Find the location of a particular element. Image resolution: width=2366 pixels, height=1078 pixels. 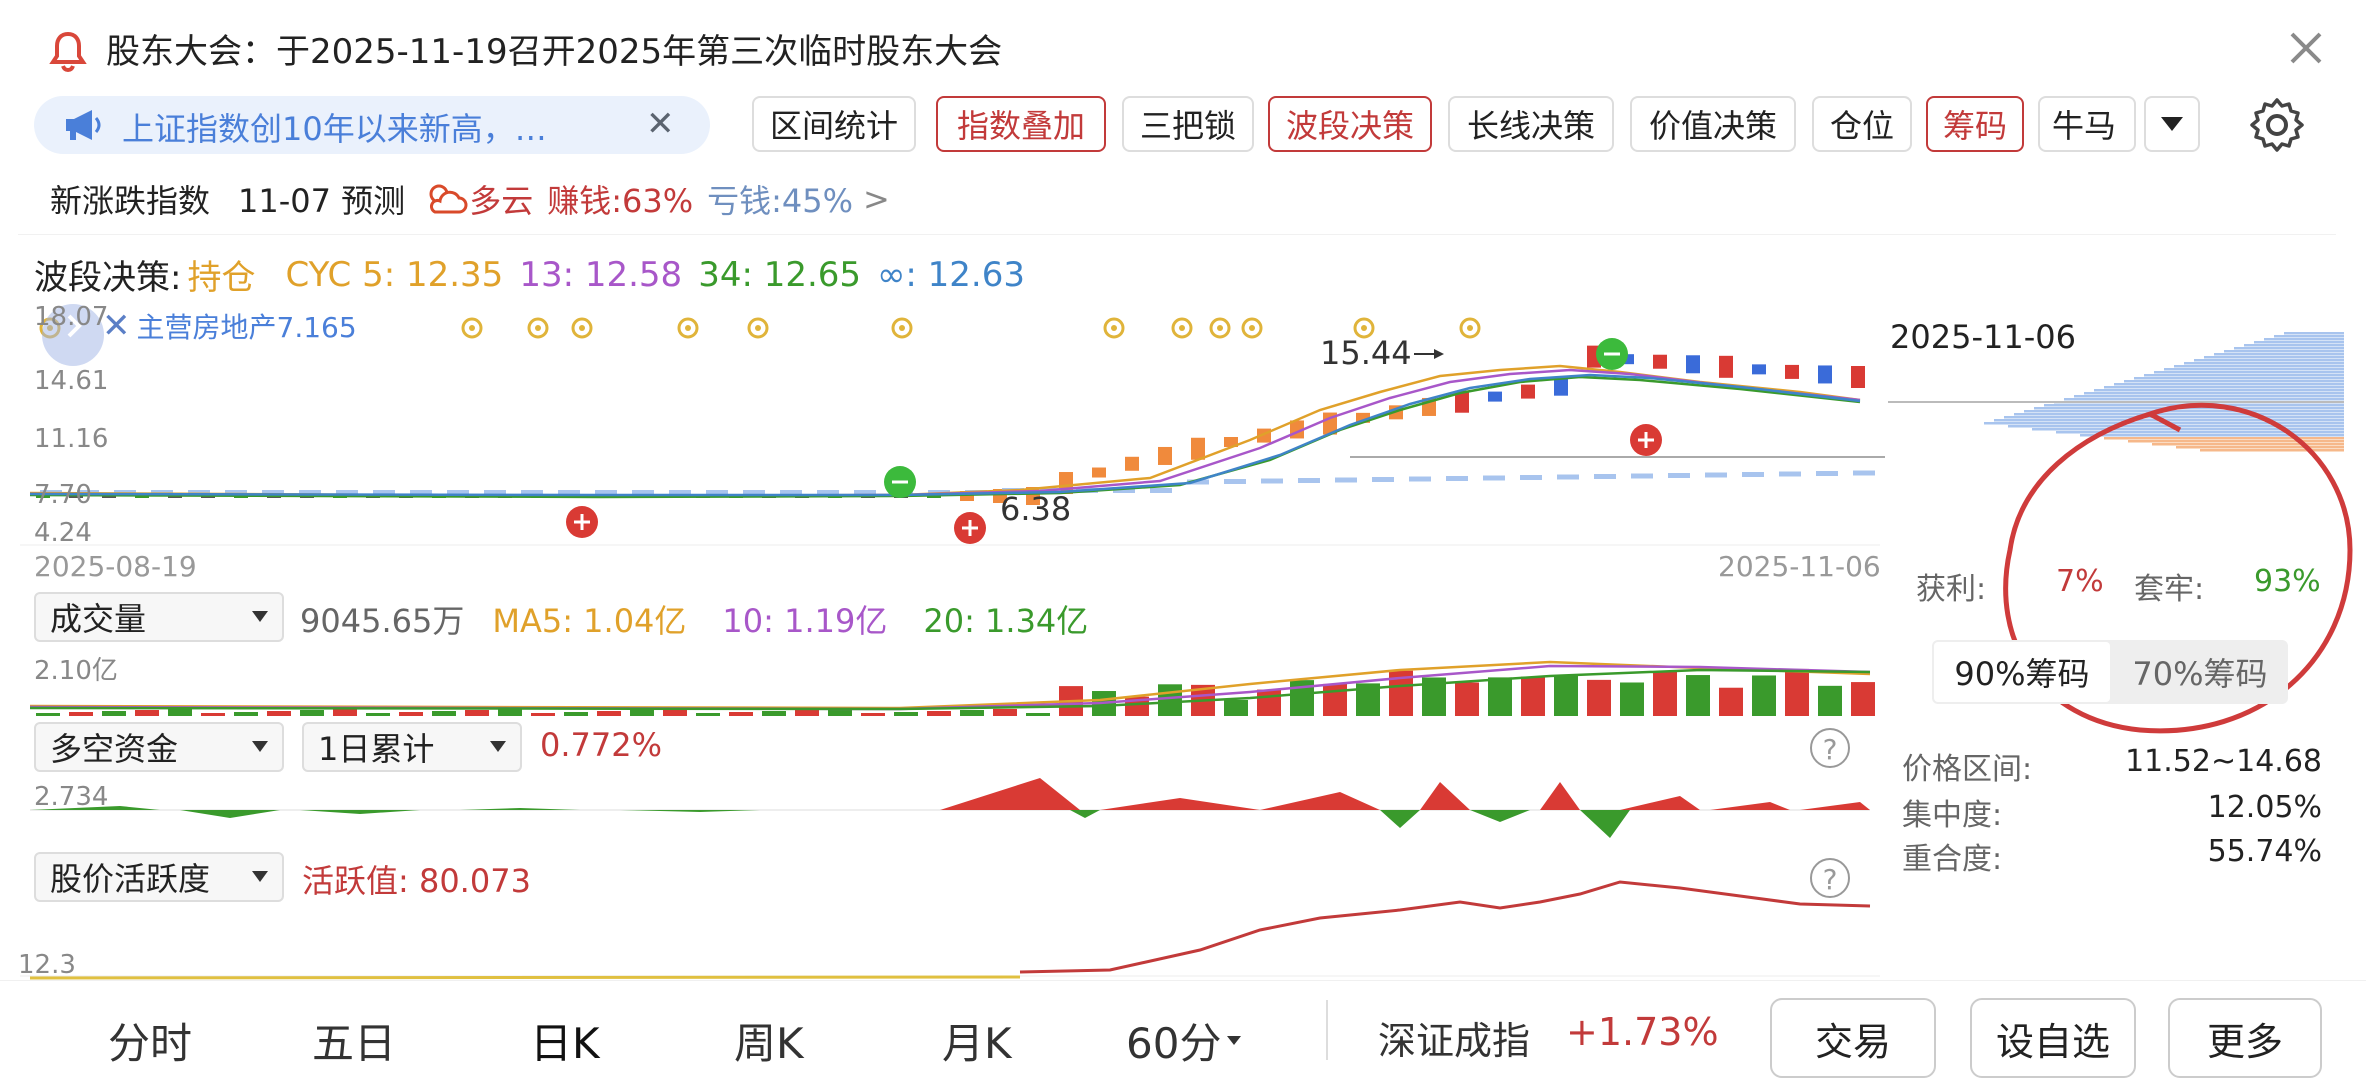

market-sentiment-line: 新涨跌指数 11-07 预测 多云 赚钱:63% 亏钱:45% > is located at coordinates (470, 199).